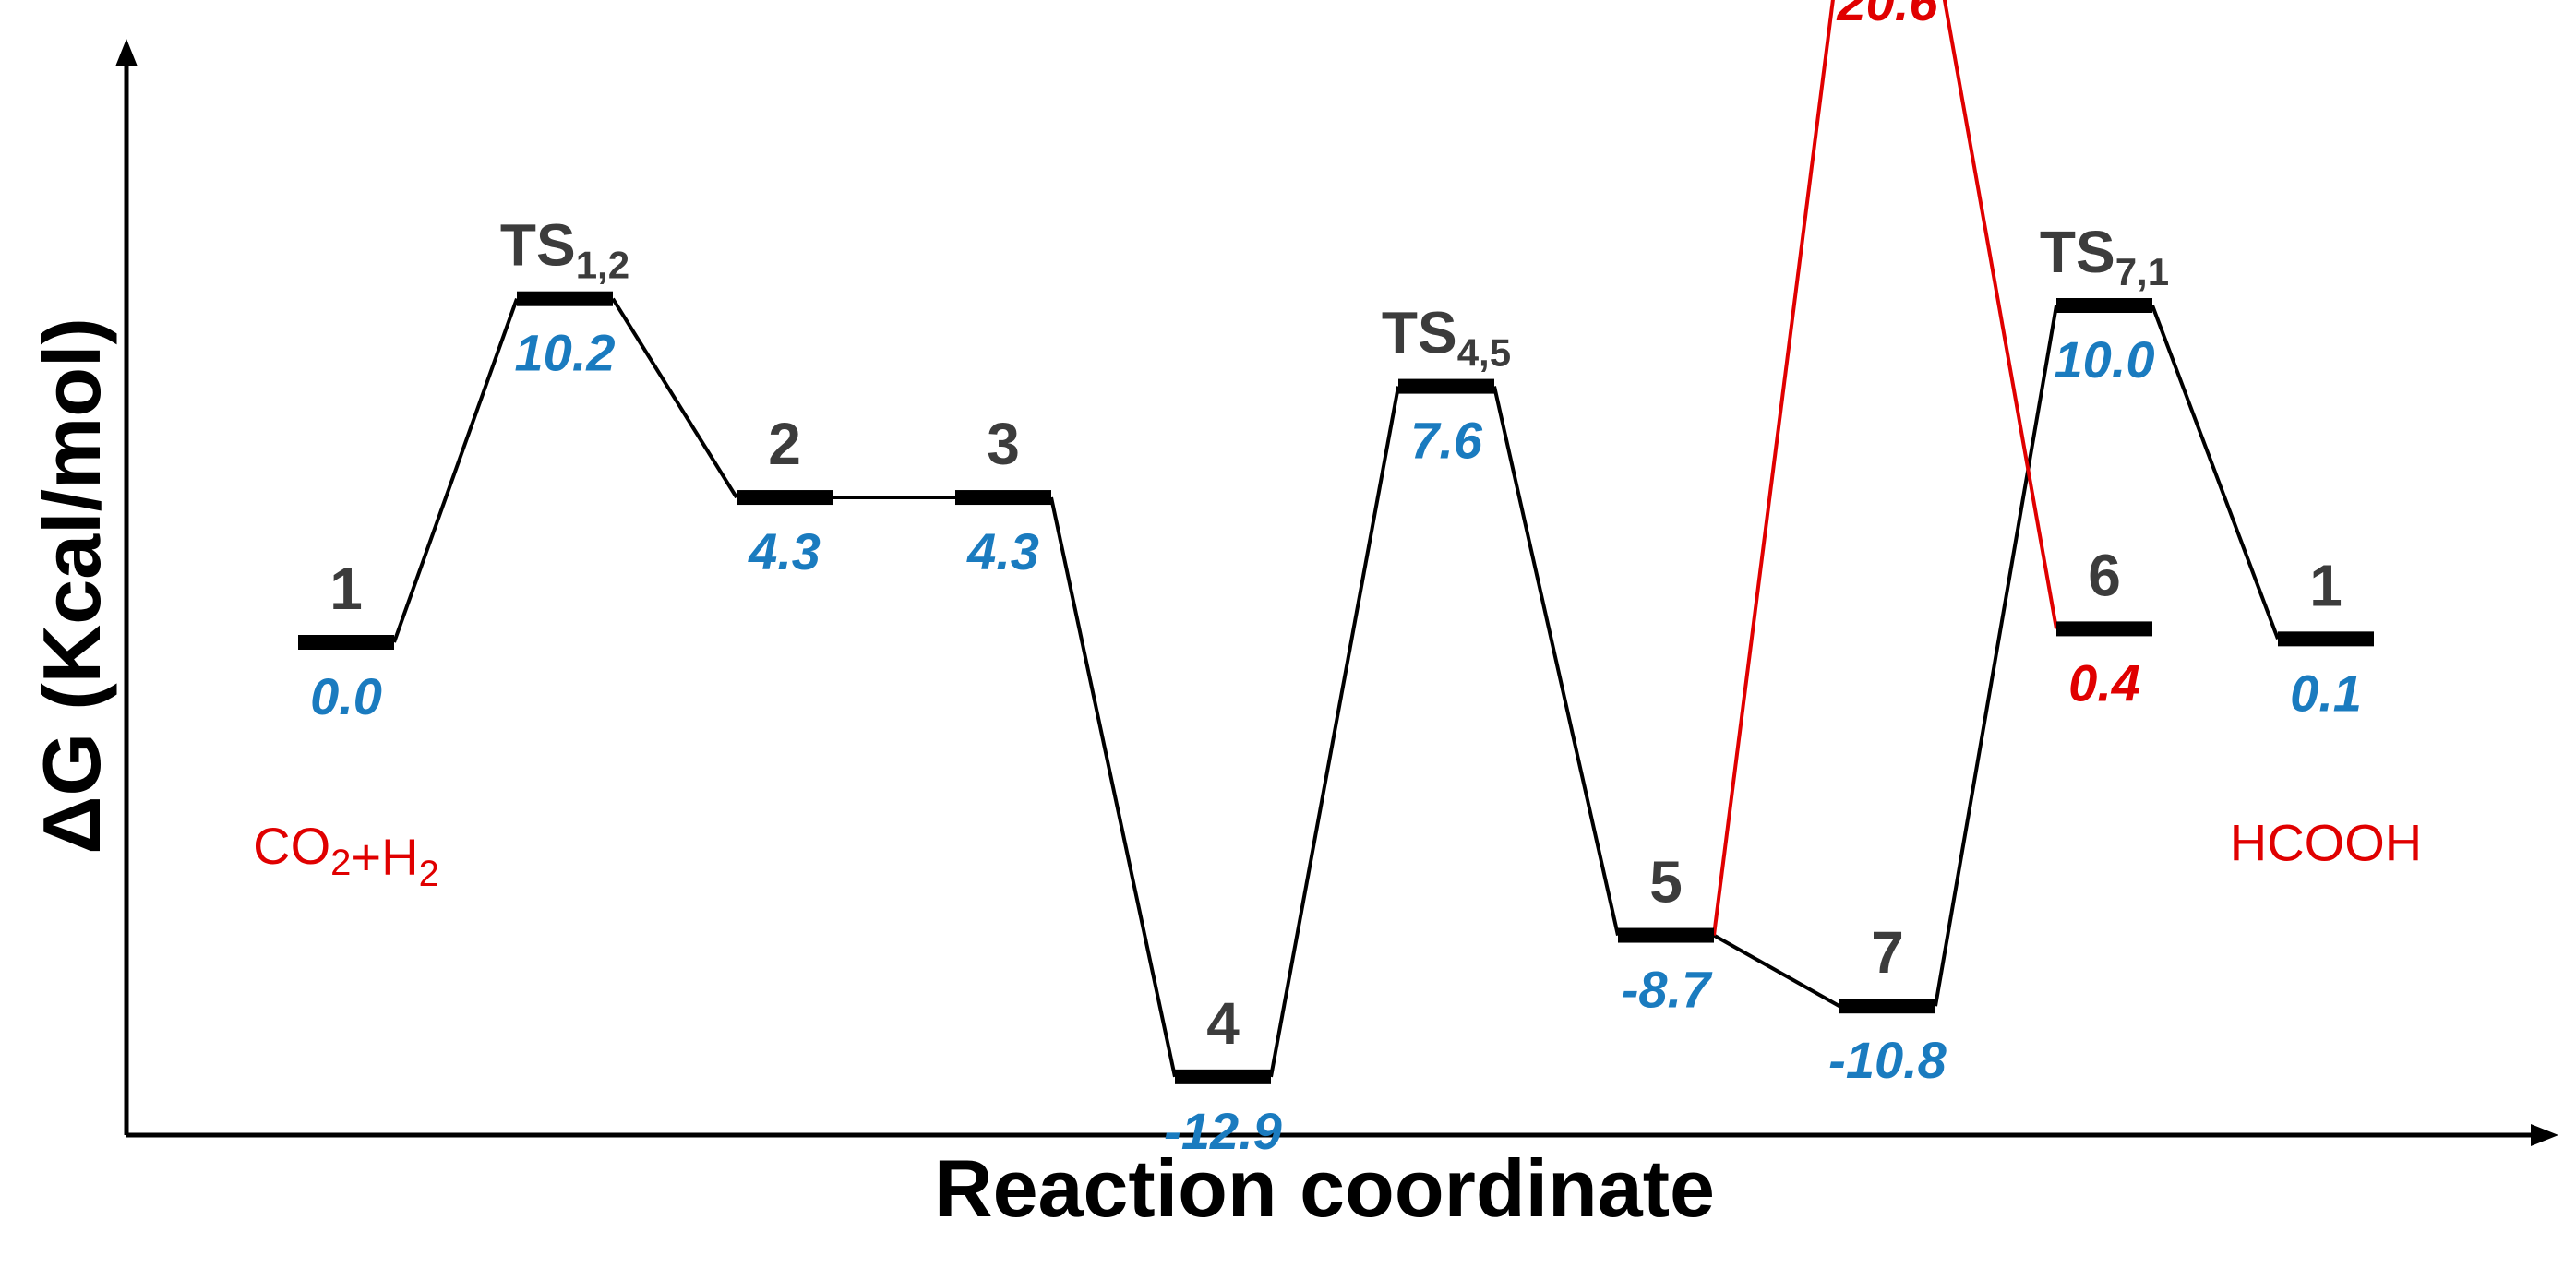 This screenshot has width=2576, height=1268. Describe the element at coordinates (385, 857) in the screenshot. I see `species-text: +H` at that location.